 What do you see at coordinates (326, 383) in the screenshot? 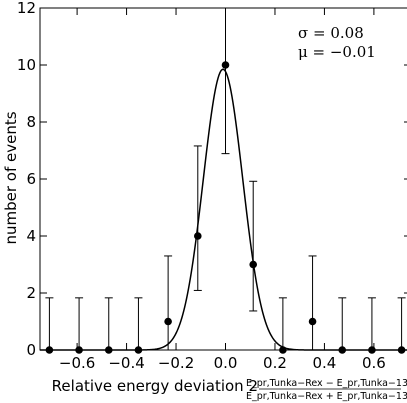
I see `x-axis-label-numerator: E_pr,Tunka−Rex − E_pr,Tunka−133` at bounding box center [326, 383].